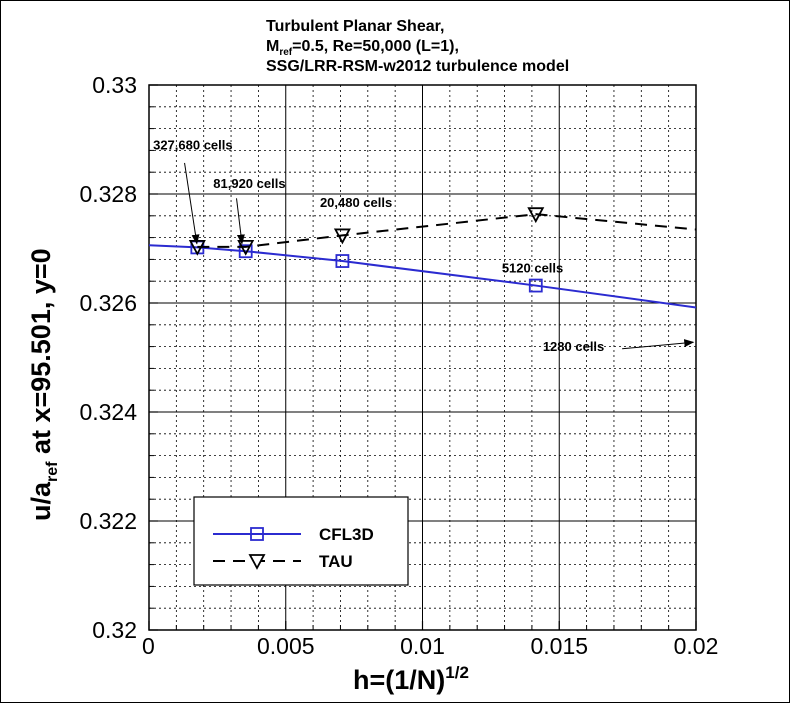 This screenshot has height=704, width=790. Describe the element at coordinates (417, 66) in the screenshot. I see `title-line-3: SSG/LRR-RSM-w2012 turbulence model` at that location.